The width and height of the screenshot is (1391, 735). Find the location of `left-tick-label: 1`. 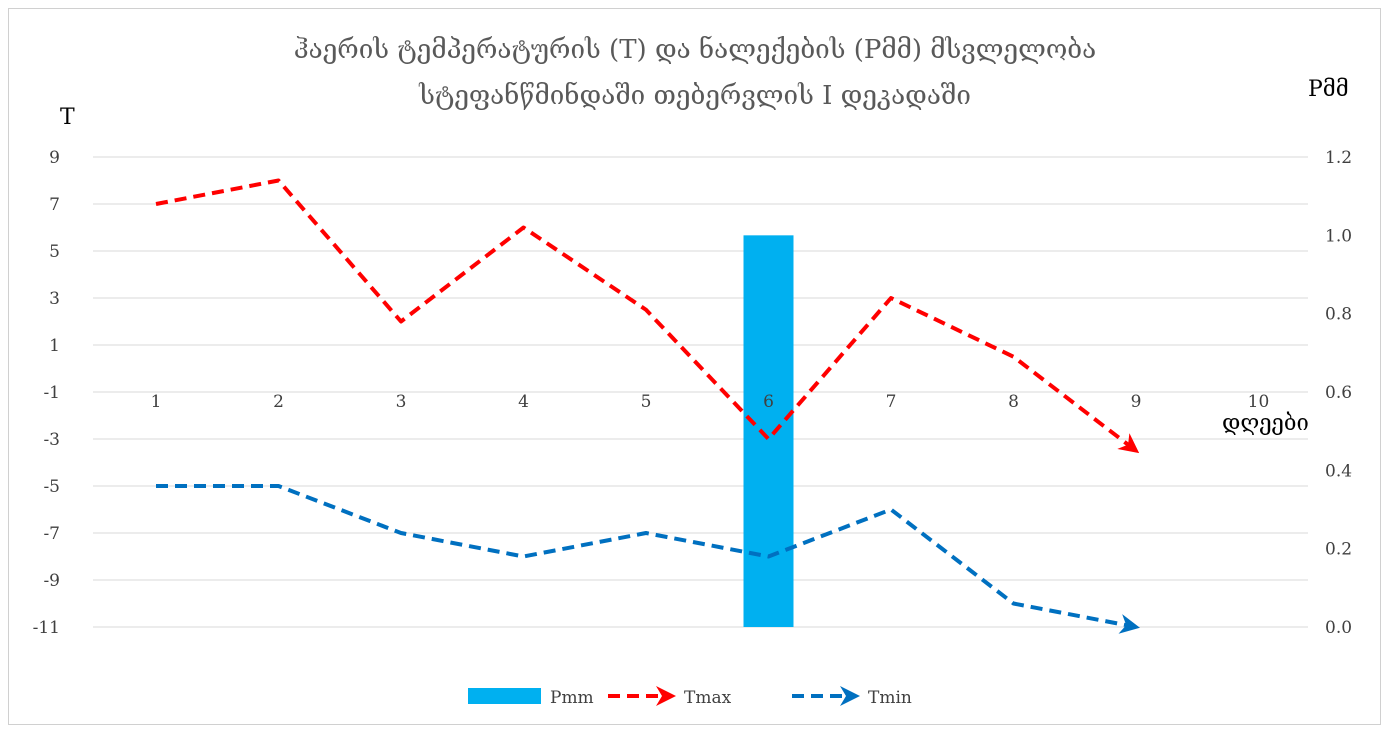

left-tick-label: 1 is located at coordinates (54, 346).